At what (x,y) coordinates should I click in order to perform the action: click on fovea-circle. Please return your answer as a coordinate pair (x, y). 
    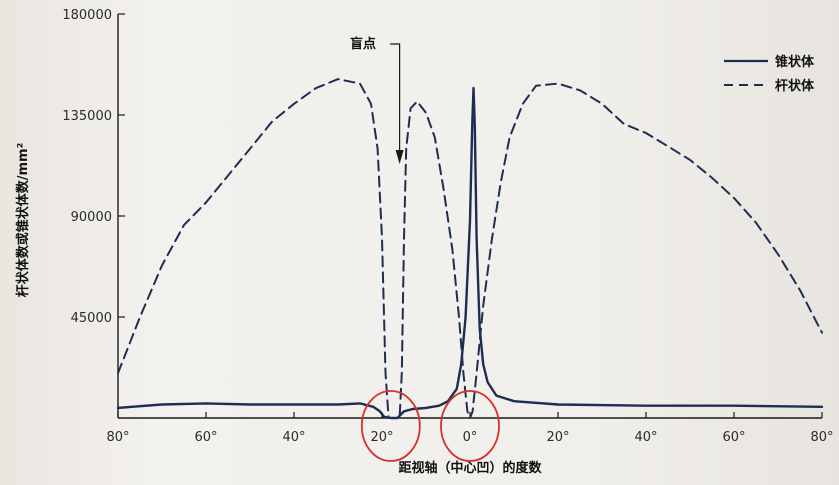
    Looking at the image, I should click on (470, 426).